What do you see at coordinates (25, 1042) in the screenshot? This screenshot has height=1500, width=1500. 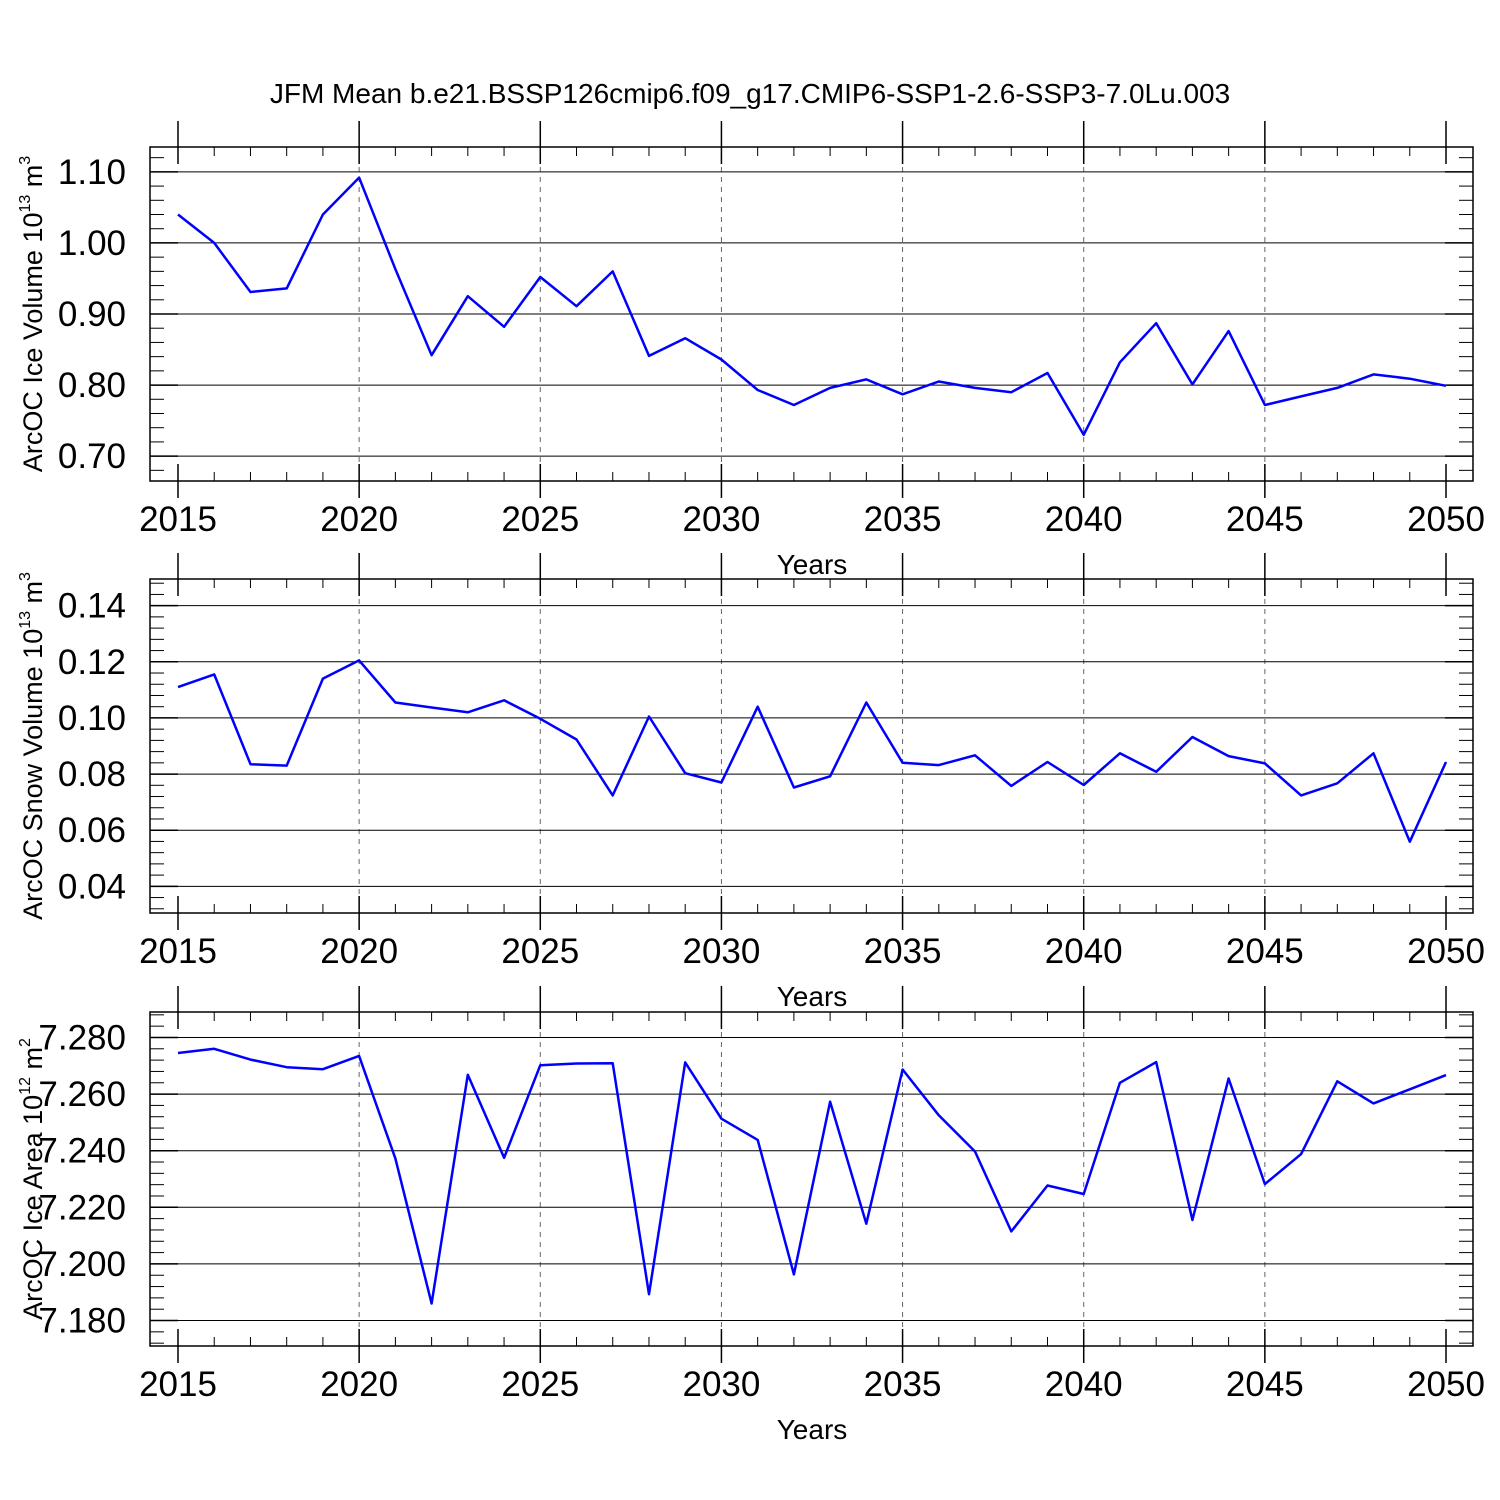 I see `y-axis-title-unit-exponent: 2` at bounding box center [25, 1042].